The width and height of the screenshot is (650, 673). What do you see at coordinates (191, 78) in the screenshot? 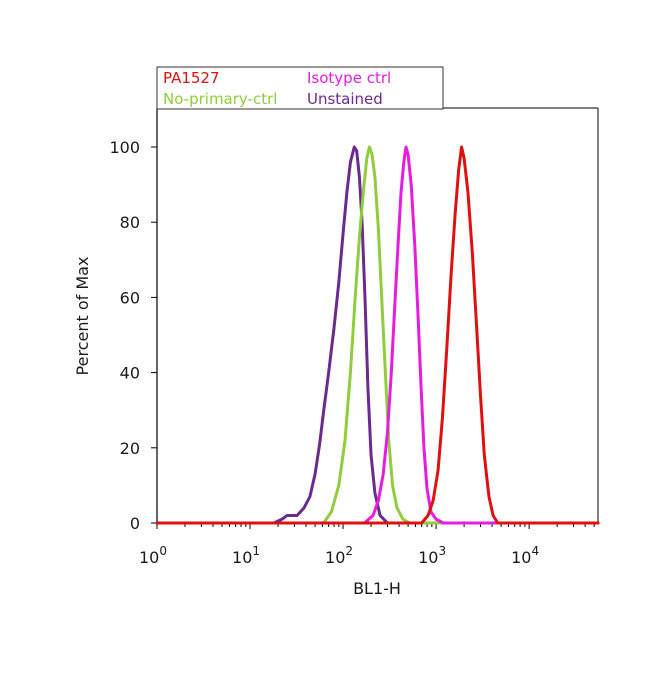
I see `legend-label-pa1527: PA1527` at bounding box center [191, 78].